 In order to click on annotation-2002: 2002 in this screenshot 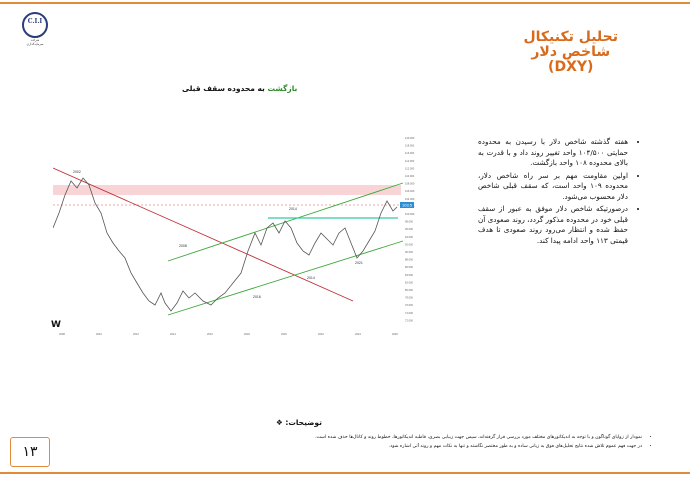, I will do `click(77, 172)`.